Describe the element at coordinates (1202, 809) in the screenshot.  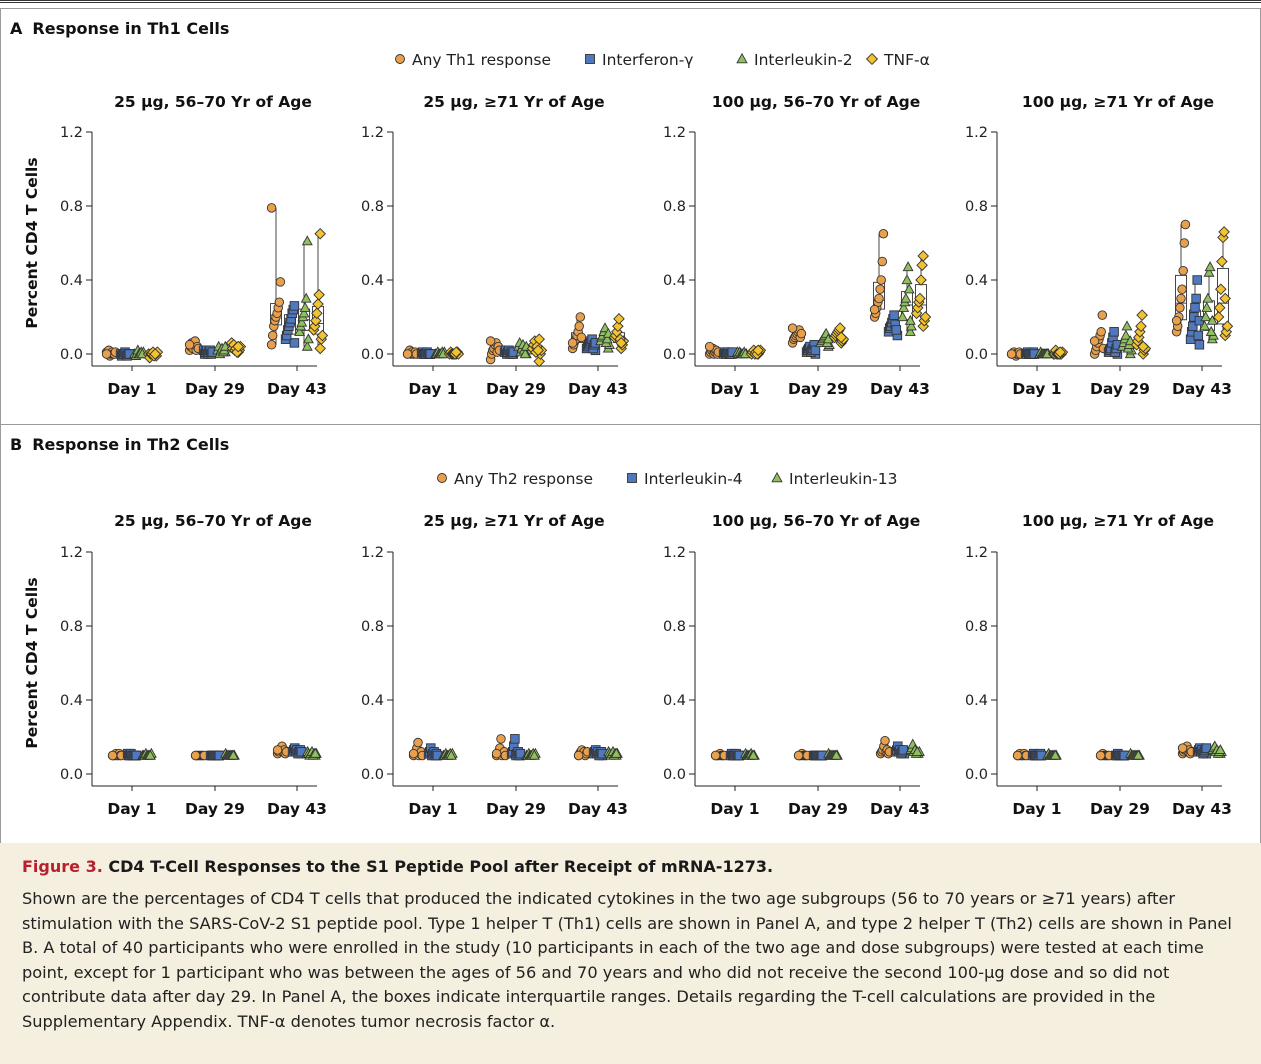
I see `x-tick-label-1-3-2: Day 43` at that location.